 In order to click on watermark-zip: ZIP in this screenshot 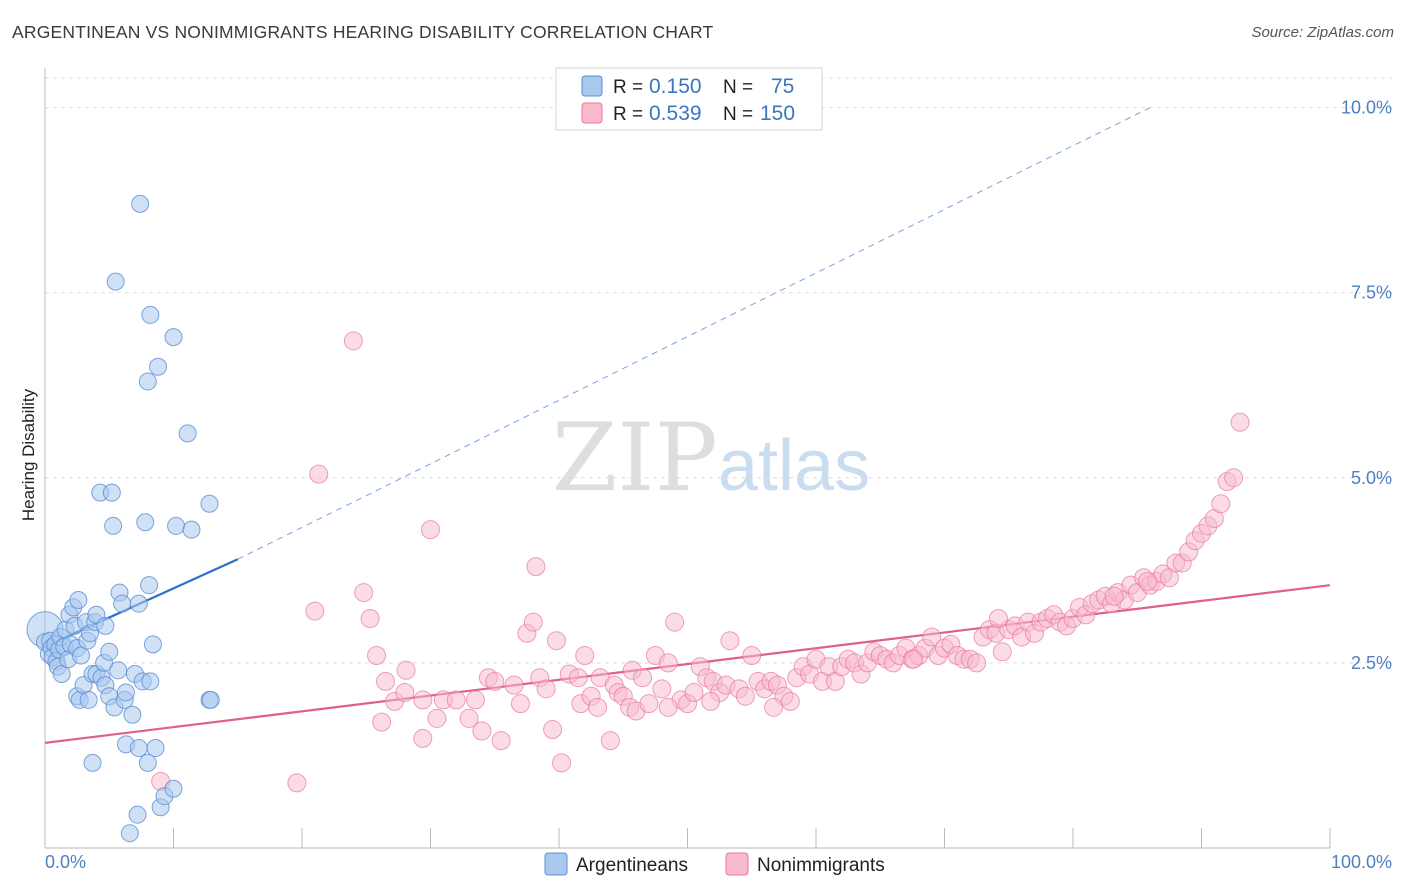, I will do `click(635, 458)`.